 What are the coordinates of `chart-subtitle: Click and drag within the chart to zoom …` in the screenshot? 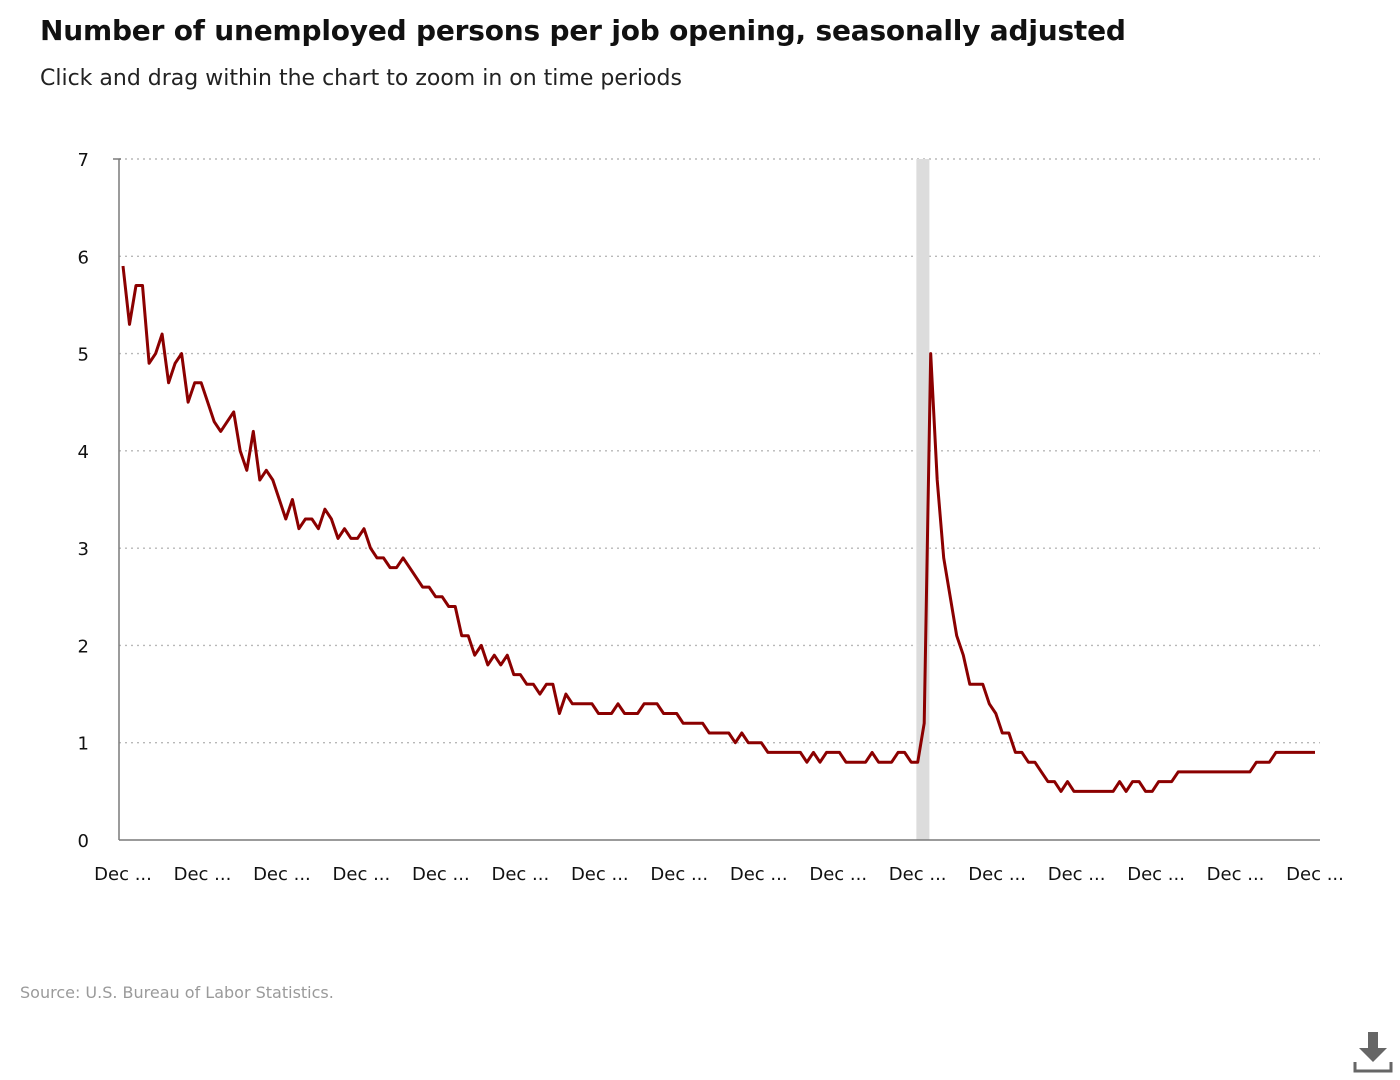 It's located at (361, 78).